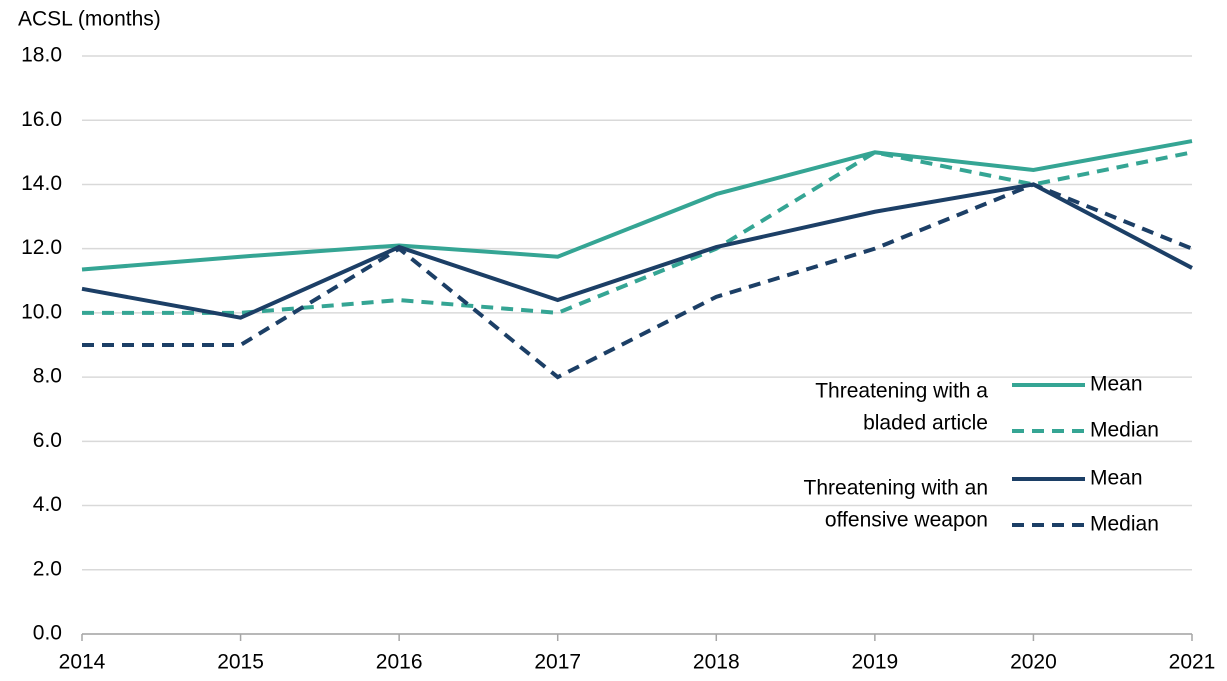 This screenshot has width=1227, height=681. Describe the element at coordinates (716, 662) in the screenshot. I see `x-tick-label: 2018` at that location.